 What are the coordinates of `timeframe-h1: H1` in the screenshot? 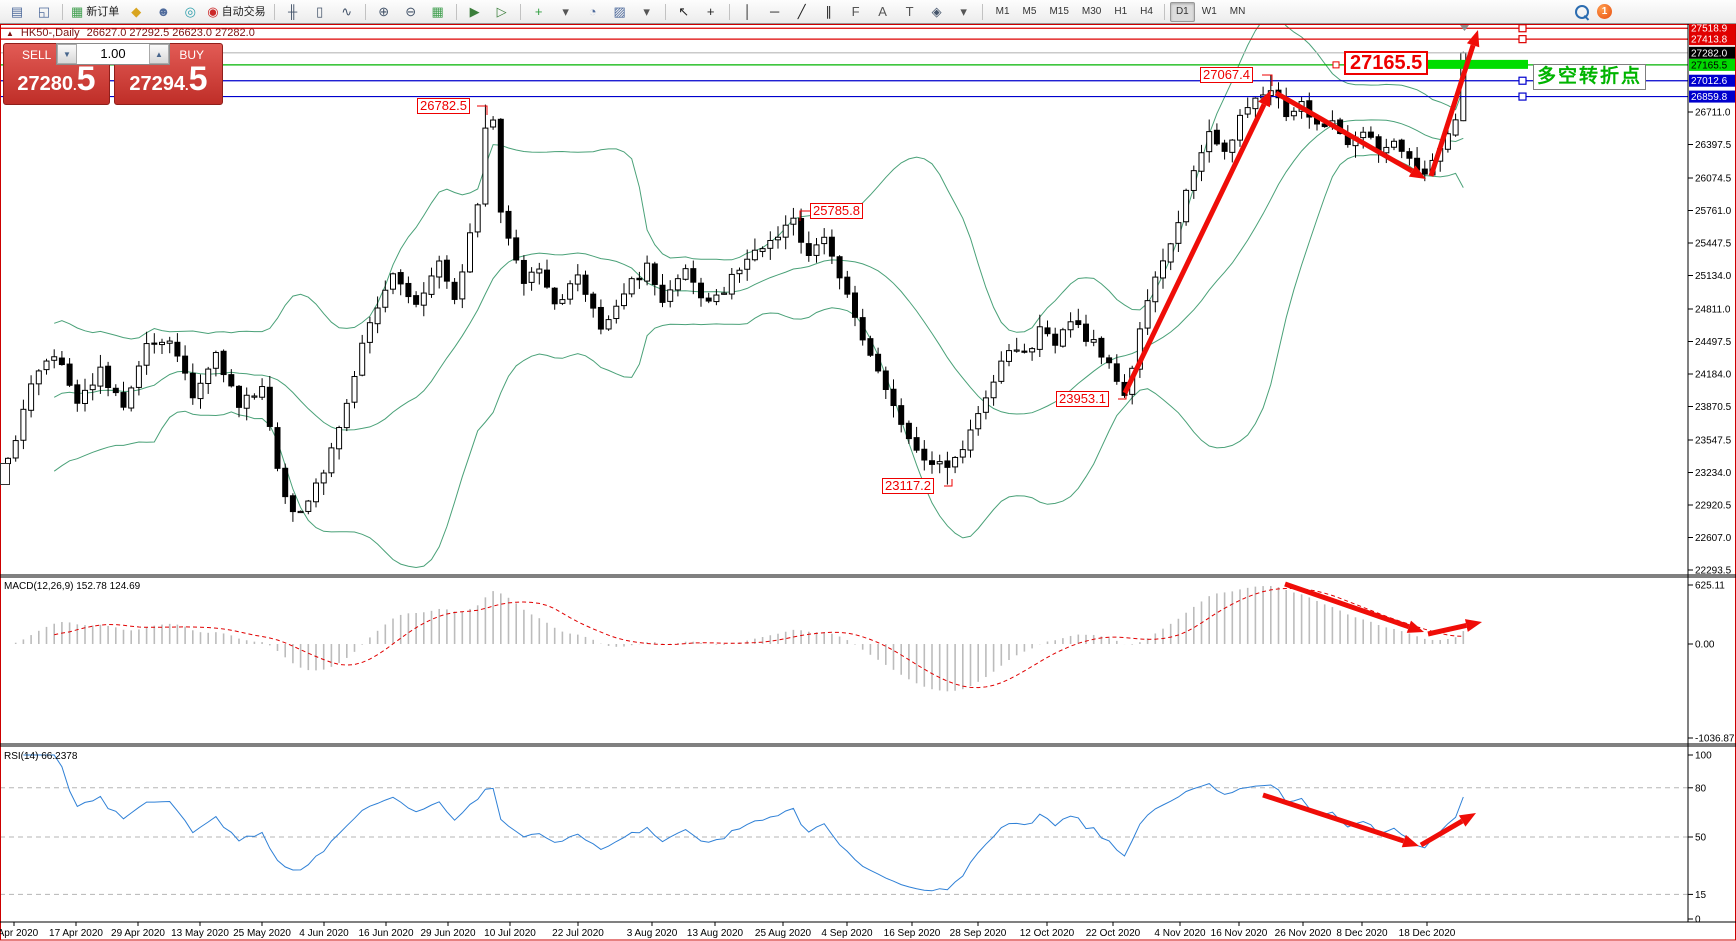 It's located at (1121, 11).